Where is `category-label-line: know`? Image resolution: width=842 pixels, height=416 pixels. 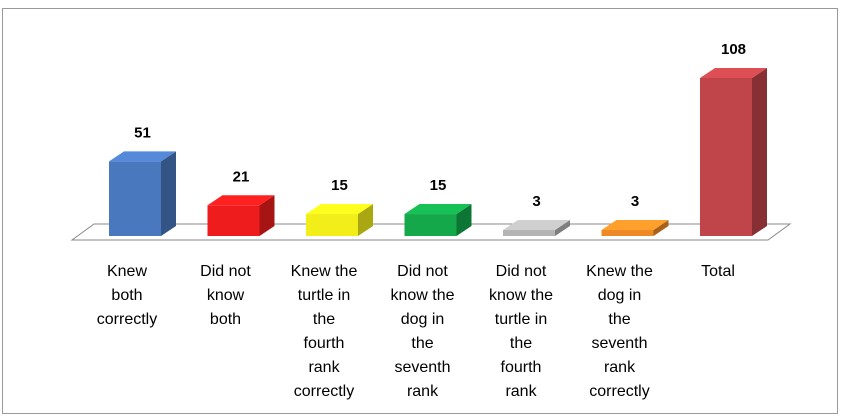
category-label-line: know is located at coordinates (226, 295).